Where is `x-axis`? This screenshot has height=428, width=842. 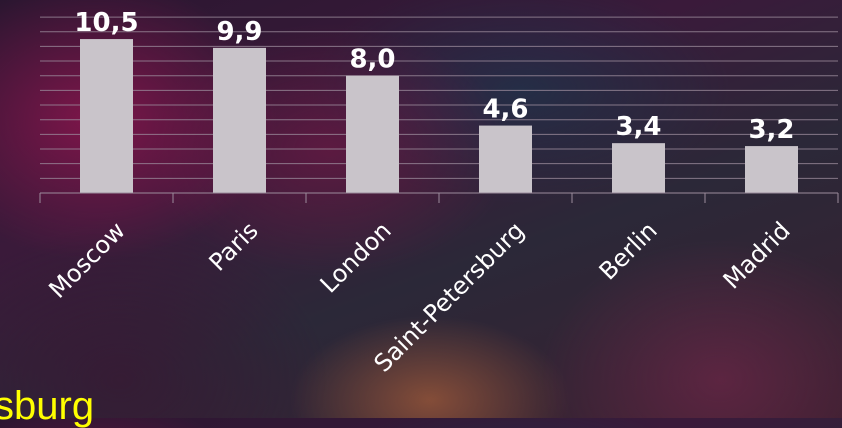 x-axis is located at coordinates (439, 197).